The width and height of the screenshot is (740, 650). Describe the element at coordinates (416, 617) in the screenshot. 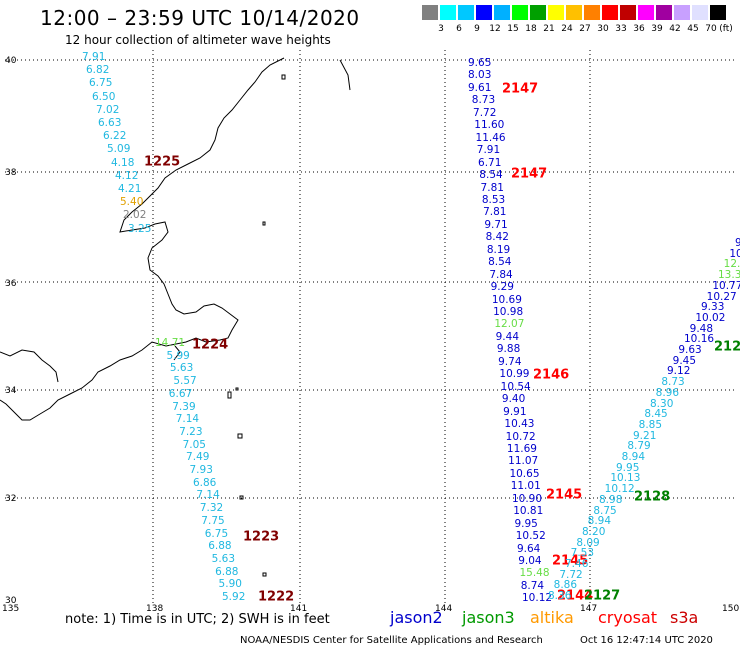

I see `satellite-name: jason2` at that location.